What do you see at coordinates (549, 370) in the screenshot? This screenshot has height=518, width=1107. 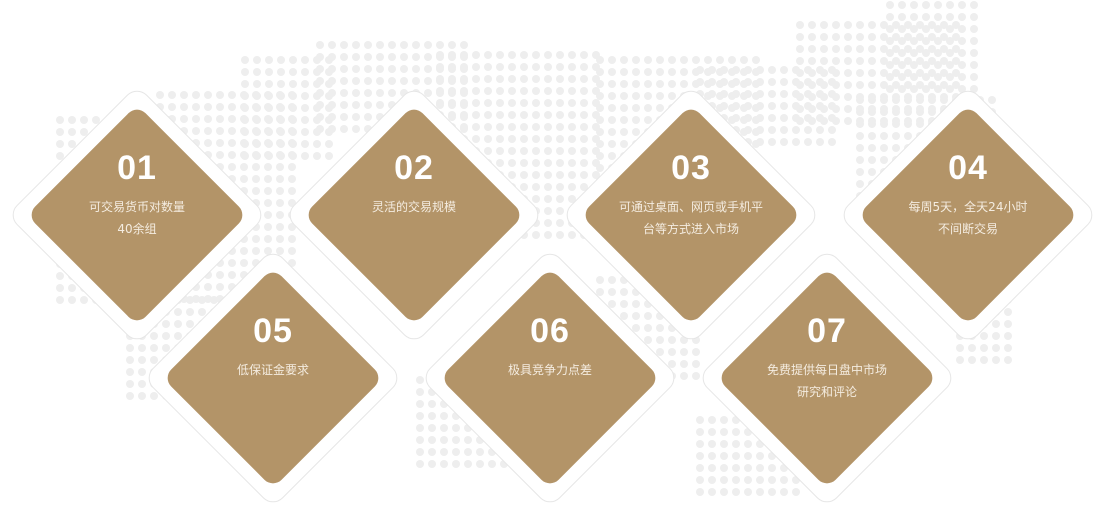 I see `feature-text: 极具竞争力点差` at bounding box center [549, 370].